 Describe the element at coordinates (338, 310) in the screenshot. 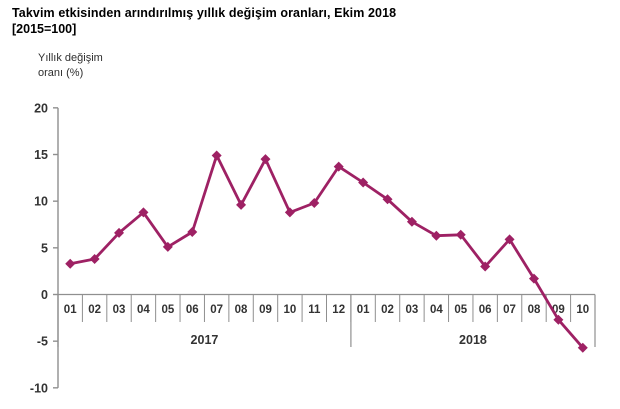

I see `month-label: 12` at that location.